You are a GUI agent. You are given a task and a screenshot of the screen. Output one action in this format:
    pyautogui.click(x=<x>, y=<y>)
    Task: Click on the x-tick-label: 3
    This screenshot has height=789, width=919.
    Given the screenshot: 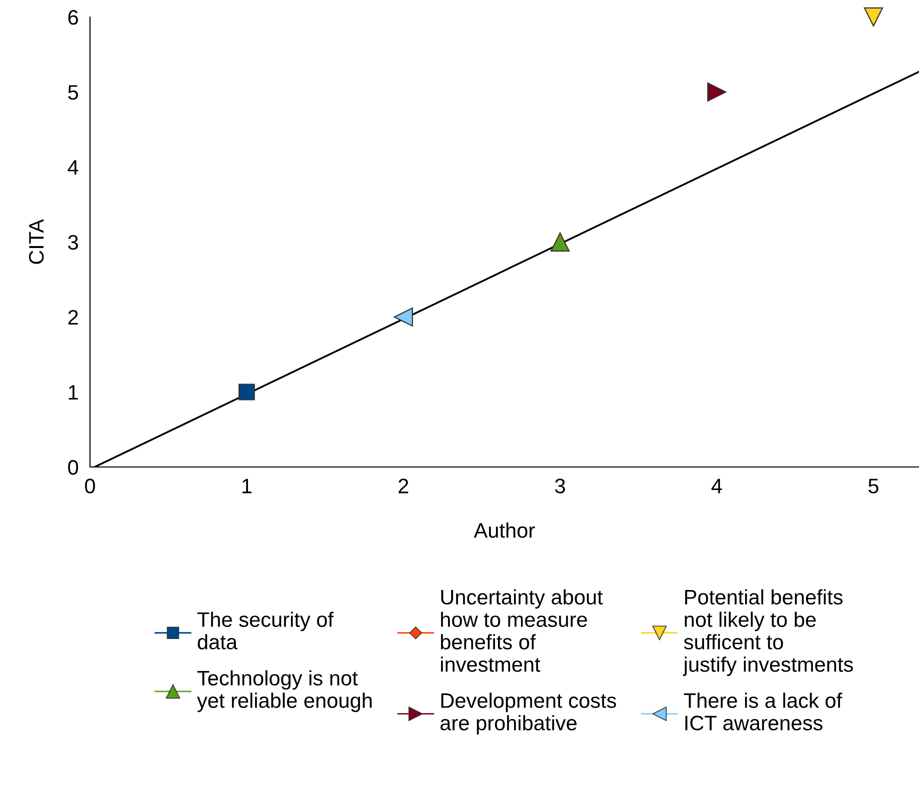 What is the action you would take?
    pyautogui.click(x=560, y=486)
    